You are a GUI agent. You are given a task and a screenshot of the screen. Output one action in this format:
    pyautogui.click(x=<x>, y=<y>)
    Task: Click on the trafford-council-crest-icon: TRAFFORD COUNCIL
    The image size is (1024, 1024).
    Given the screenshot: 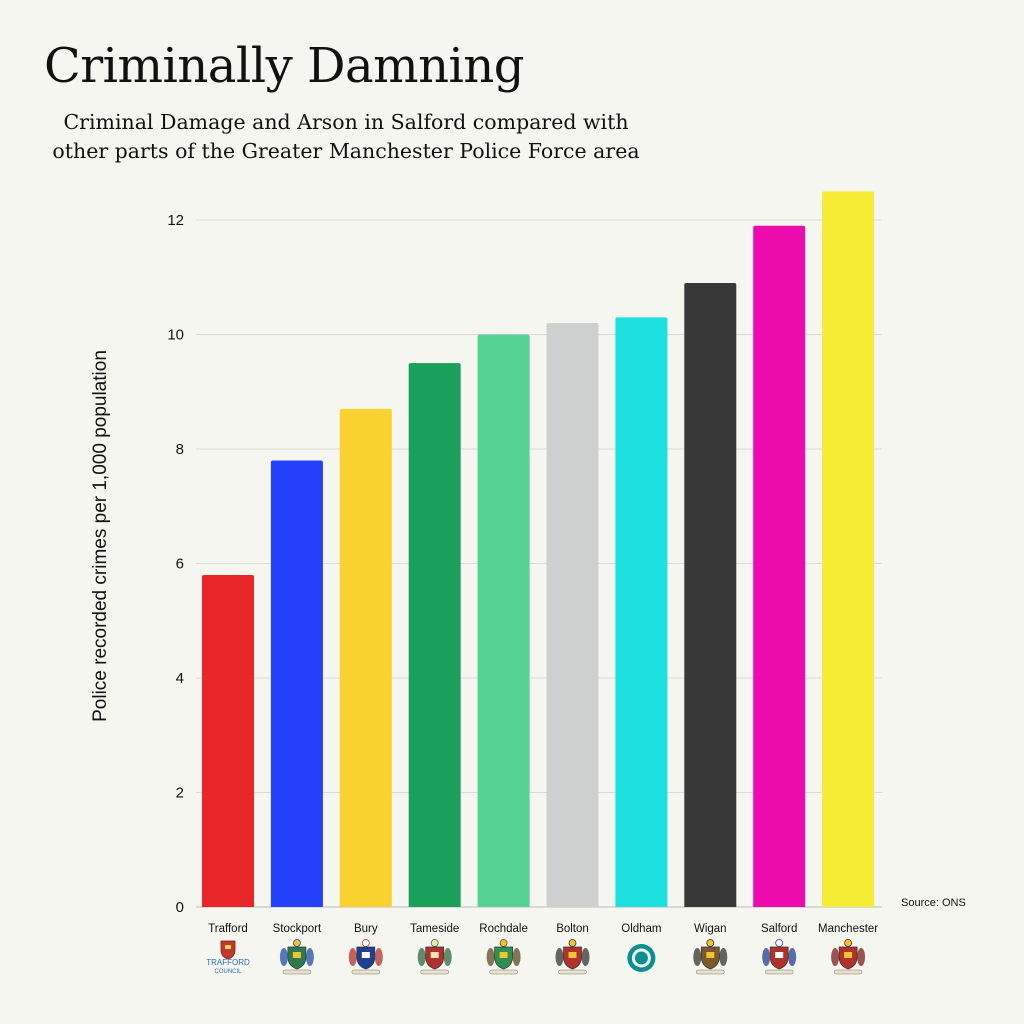 What is the action you would take?
    pyautogui.click(x=228, y=957)
    